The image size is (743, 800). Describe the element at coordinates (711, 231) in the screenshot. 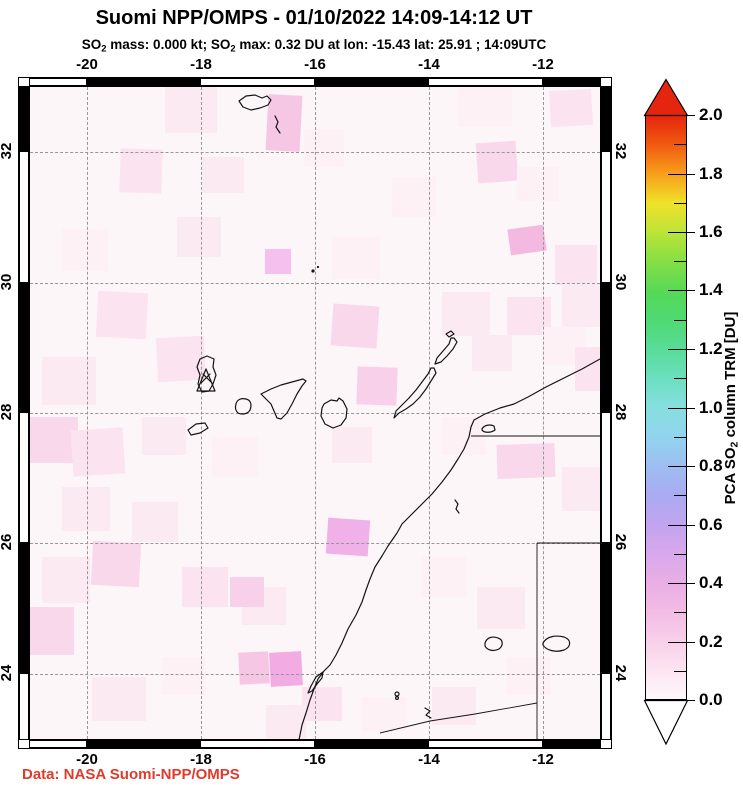

I see `colorbar-tick-label: 1.6` at that location.